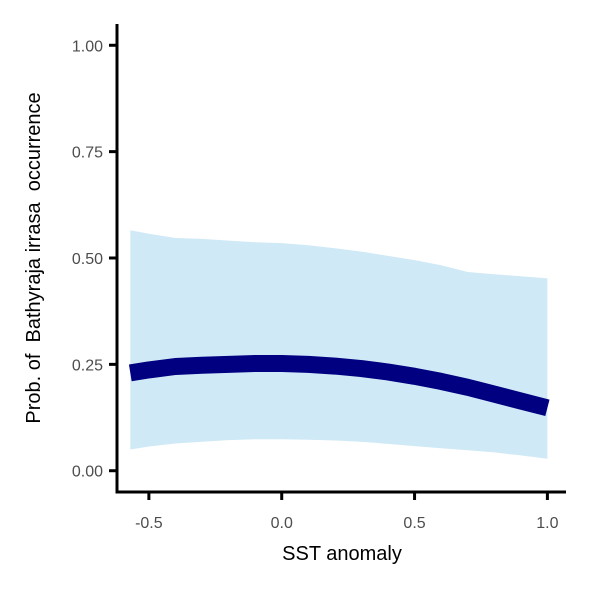  What do you see at coordinates (342, 554) in the screenshot?
I see `x-axis-title: SST anomaly` at bounding box center [342, 554].